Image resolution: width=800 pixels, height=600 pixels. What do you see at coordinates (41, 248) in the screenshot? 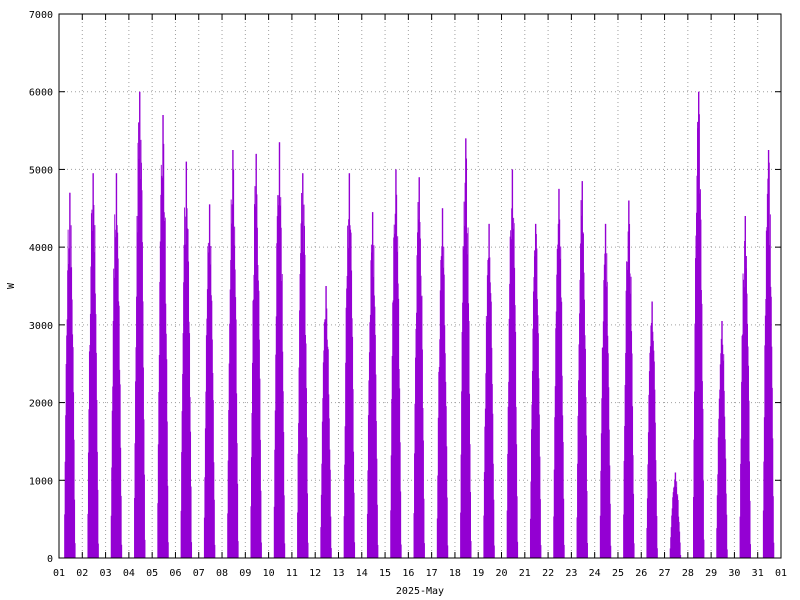
I see `y-tick-label: 4000` at bounding box center [41, 248].